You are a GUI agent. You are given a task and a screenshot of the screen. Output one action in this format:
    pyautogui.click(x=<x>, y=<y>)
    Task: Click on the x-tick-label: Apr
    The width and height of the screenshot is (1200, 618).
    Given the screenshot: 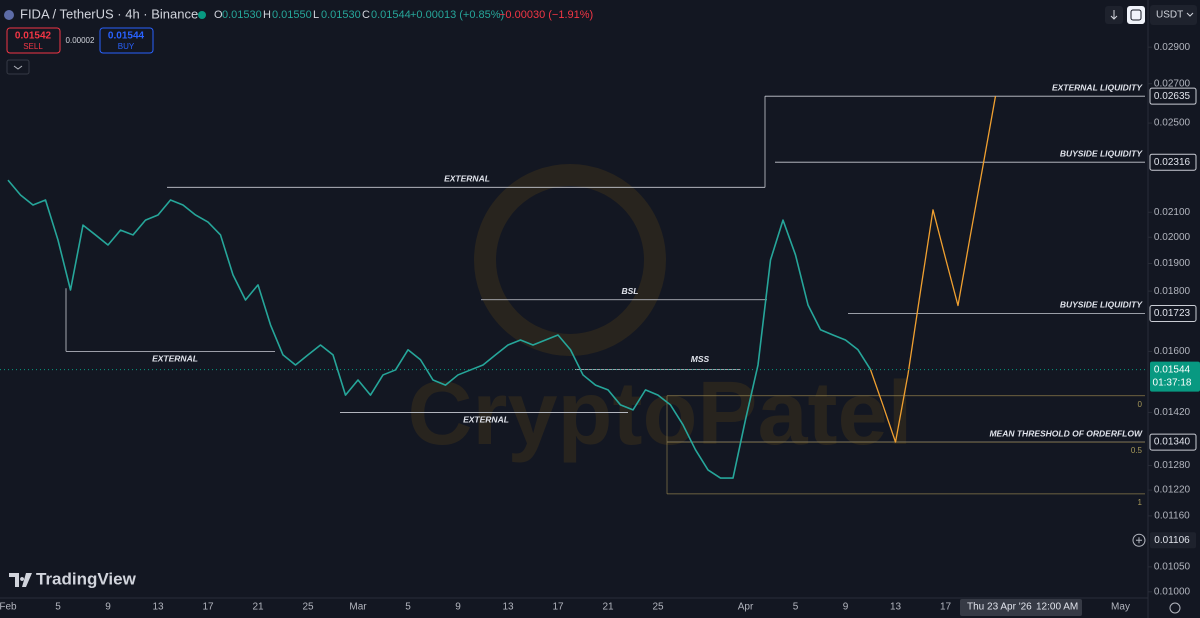 What is the action you would take?
    pyautogui.click(x=746, y=607)
    